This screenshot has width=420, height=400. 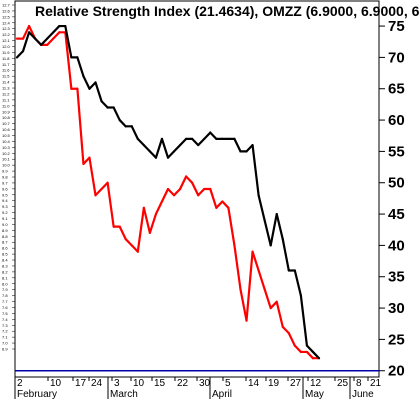 What do you see at coordinates (5, 319) in the screenshot?
I see `left-tick-label: 7.4` at bounding box center [5, 319].